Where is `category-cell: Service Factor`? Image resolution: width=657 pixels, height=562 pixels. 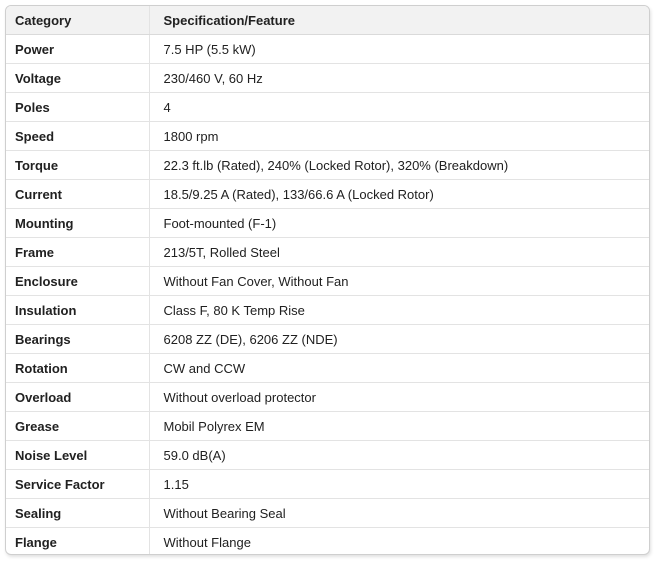 category-cell: Service Factor is located at coordinates (78, 484).